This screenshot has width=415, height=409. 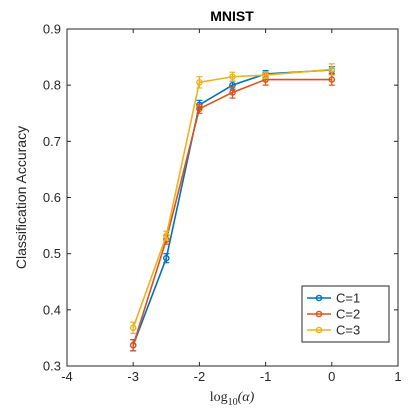 What do you see at coordinates (52, 197) in the screenshot?
I see `y-tick-label: 0.6` at bounding box center [52, 197].